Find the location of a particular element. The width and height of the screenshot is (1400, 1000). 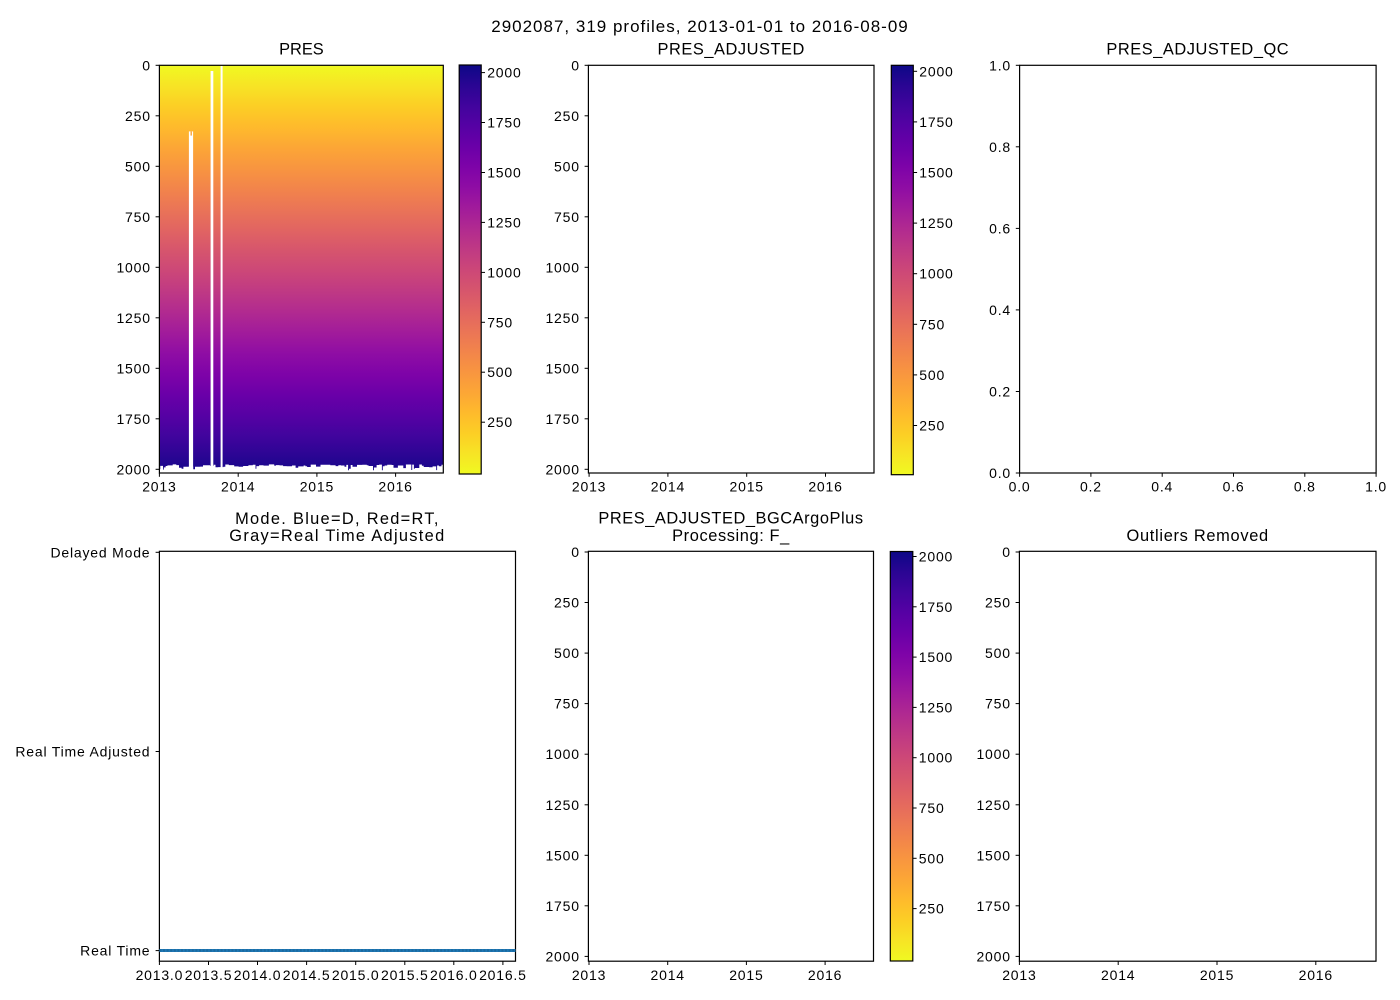

svg-text: PRES is located at coordinates (301, 50).